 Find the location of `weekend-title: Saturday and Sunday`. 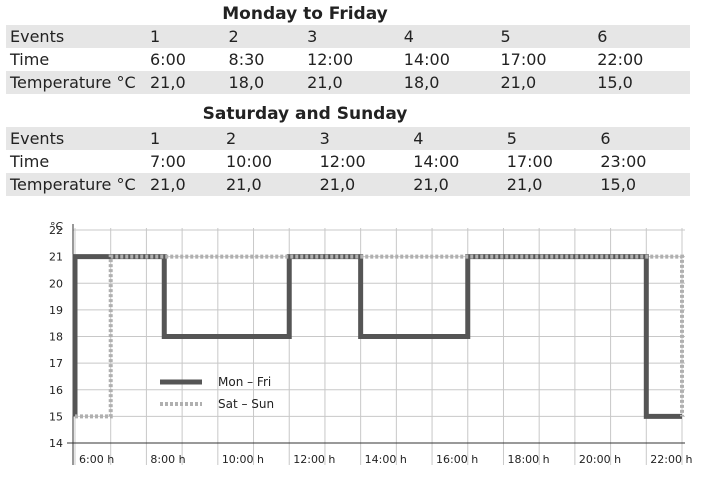

weekend-title: Saturday and Sunday is located at coordinates (305, 114).